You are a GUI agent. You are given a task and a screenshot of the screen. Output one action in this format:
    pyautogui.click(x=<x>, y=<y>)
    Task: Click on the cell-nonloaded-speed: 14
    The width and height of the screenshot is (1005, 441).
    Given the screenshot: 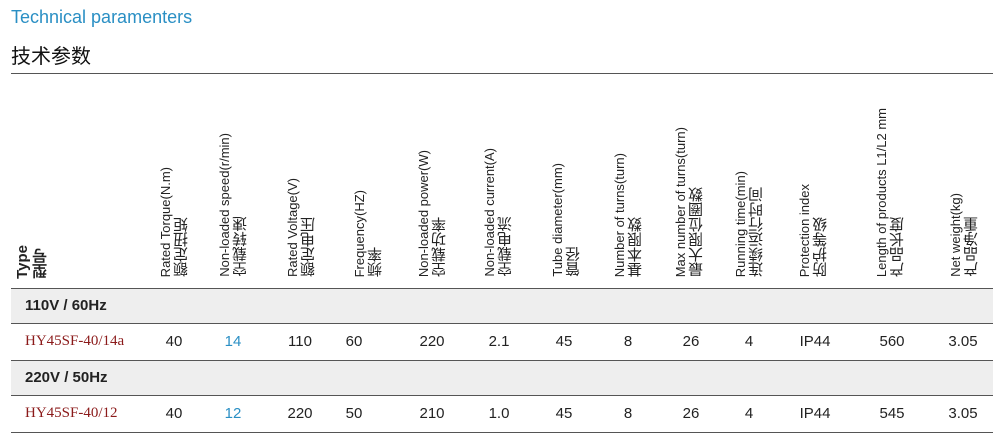 What is the action you would take?
    pyautogui.click(x=233, y=341)
    